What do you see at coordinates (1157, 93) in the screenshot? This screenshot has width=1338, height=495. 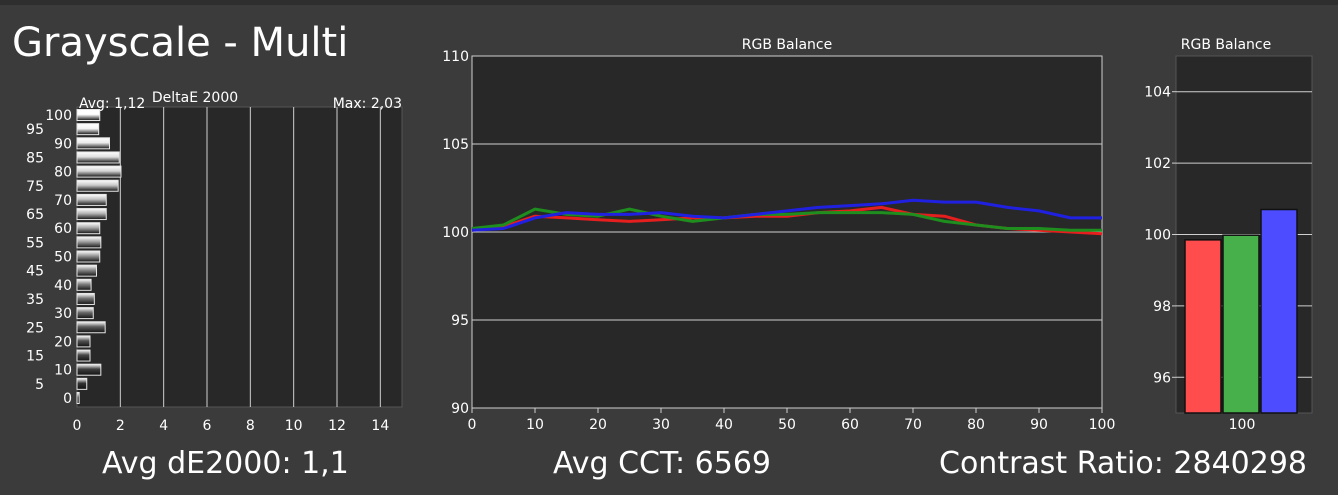 I see `rgb-bar-y-tick-label: 104` at bounding box center [1157, 93].